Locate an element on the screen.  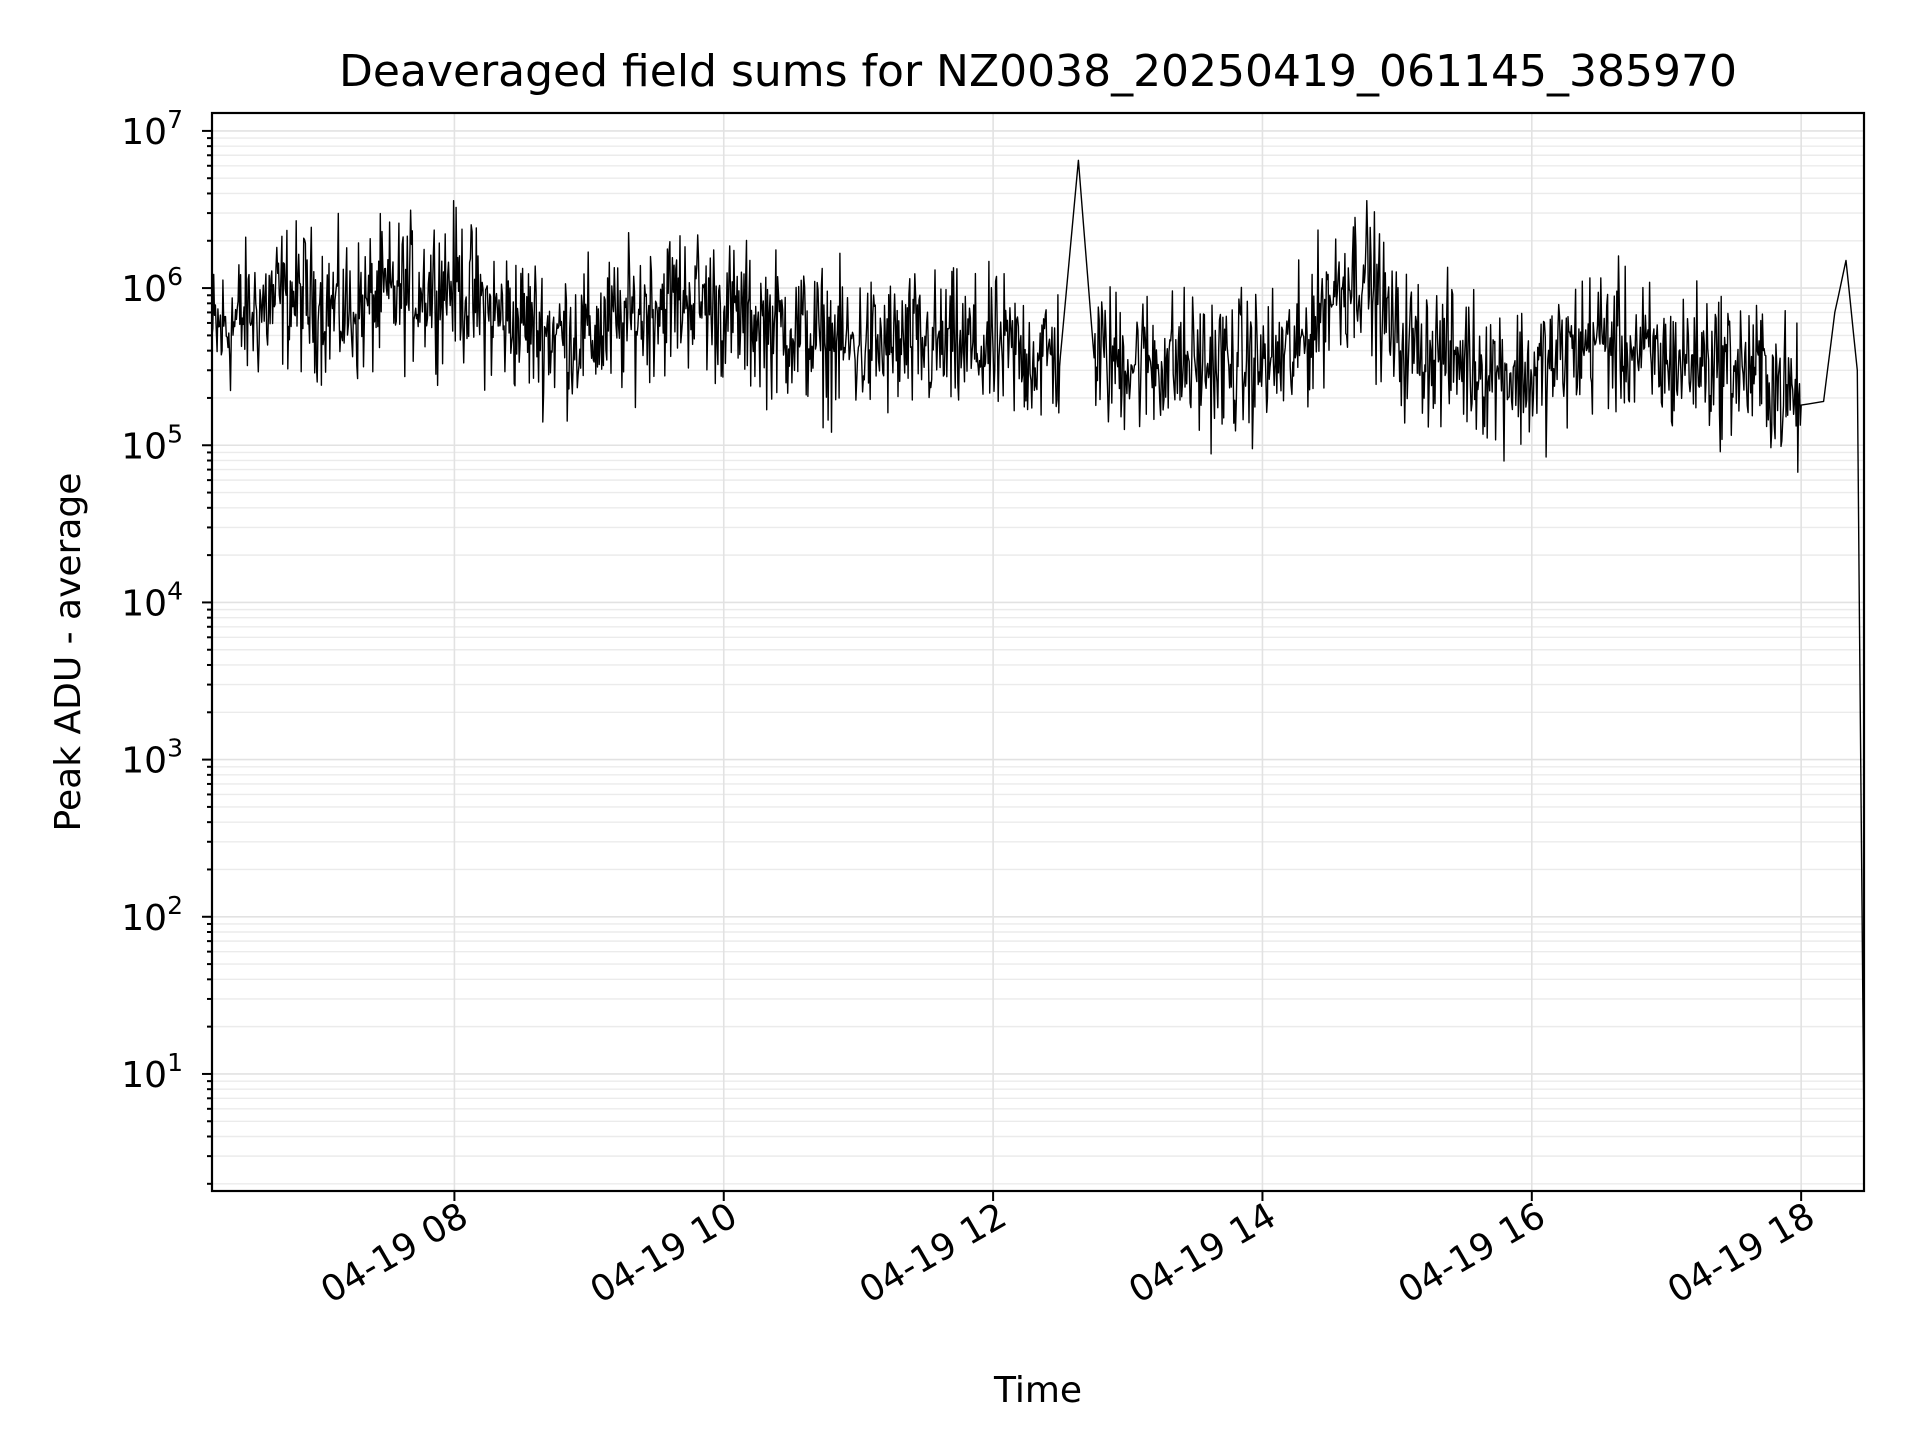
x-tick-label: 04-19 10 is located at coordinates (664, 1253).